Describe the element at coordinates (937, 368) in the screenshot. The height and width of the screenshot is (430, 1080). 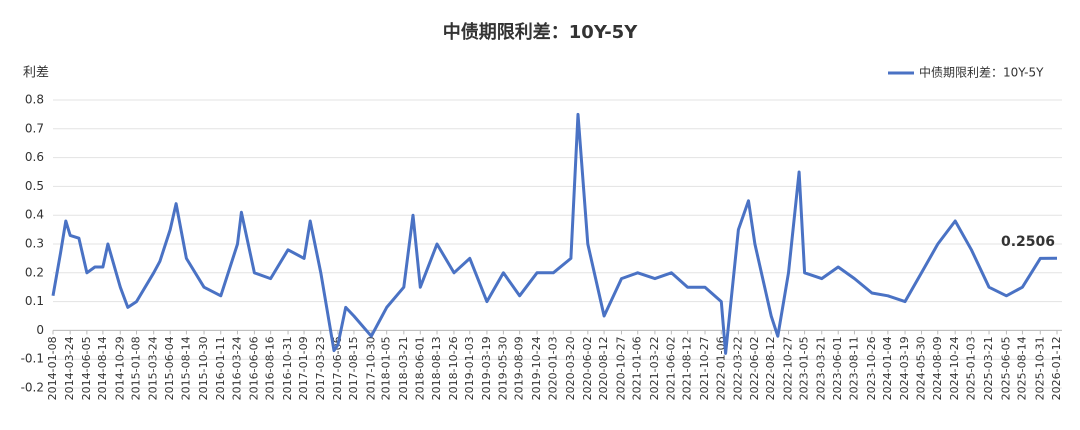
I see `x-tick-label: 2024-08-09` at that location.